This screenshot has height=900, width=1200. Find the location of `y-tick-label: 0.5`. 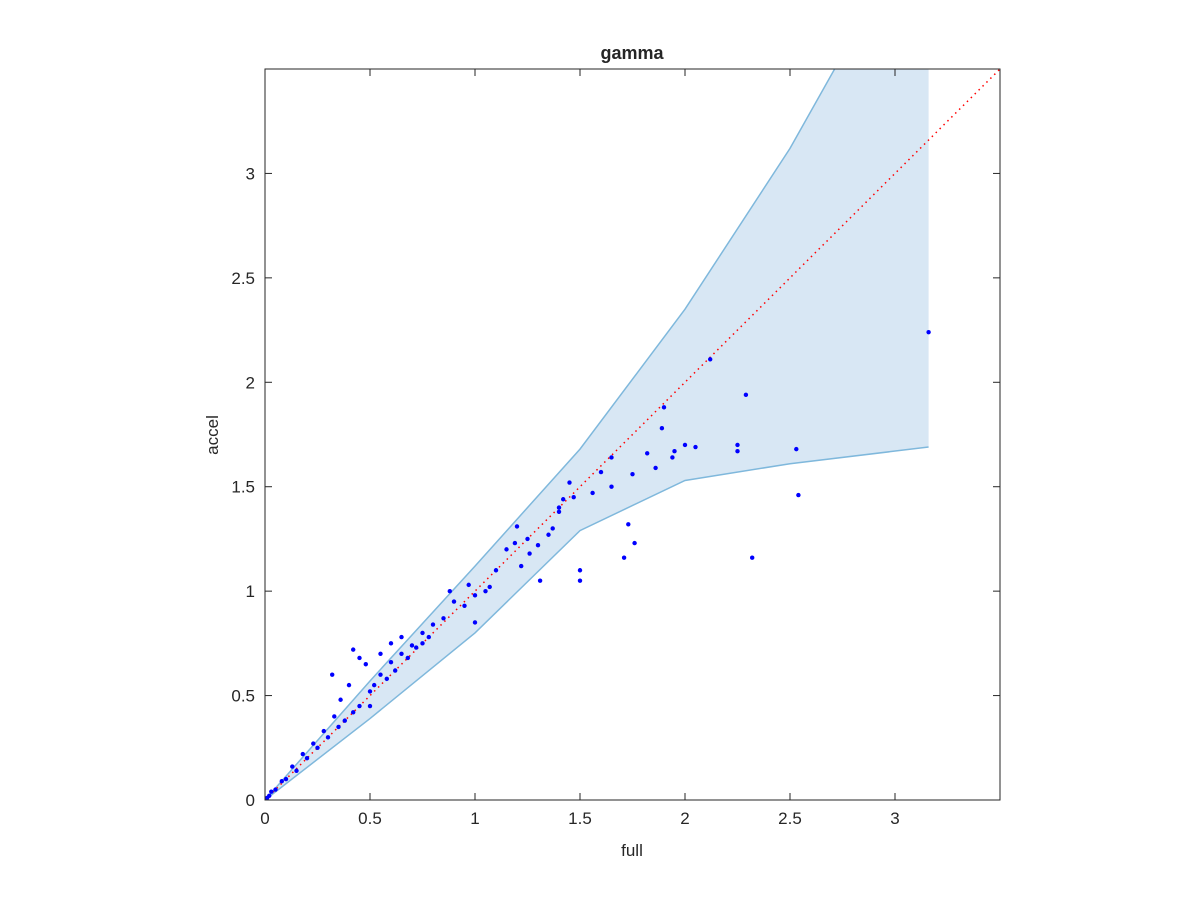

y-tick-label: 0.5 is located at coordinates (243, 696).